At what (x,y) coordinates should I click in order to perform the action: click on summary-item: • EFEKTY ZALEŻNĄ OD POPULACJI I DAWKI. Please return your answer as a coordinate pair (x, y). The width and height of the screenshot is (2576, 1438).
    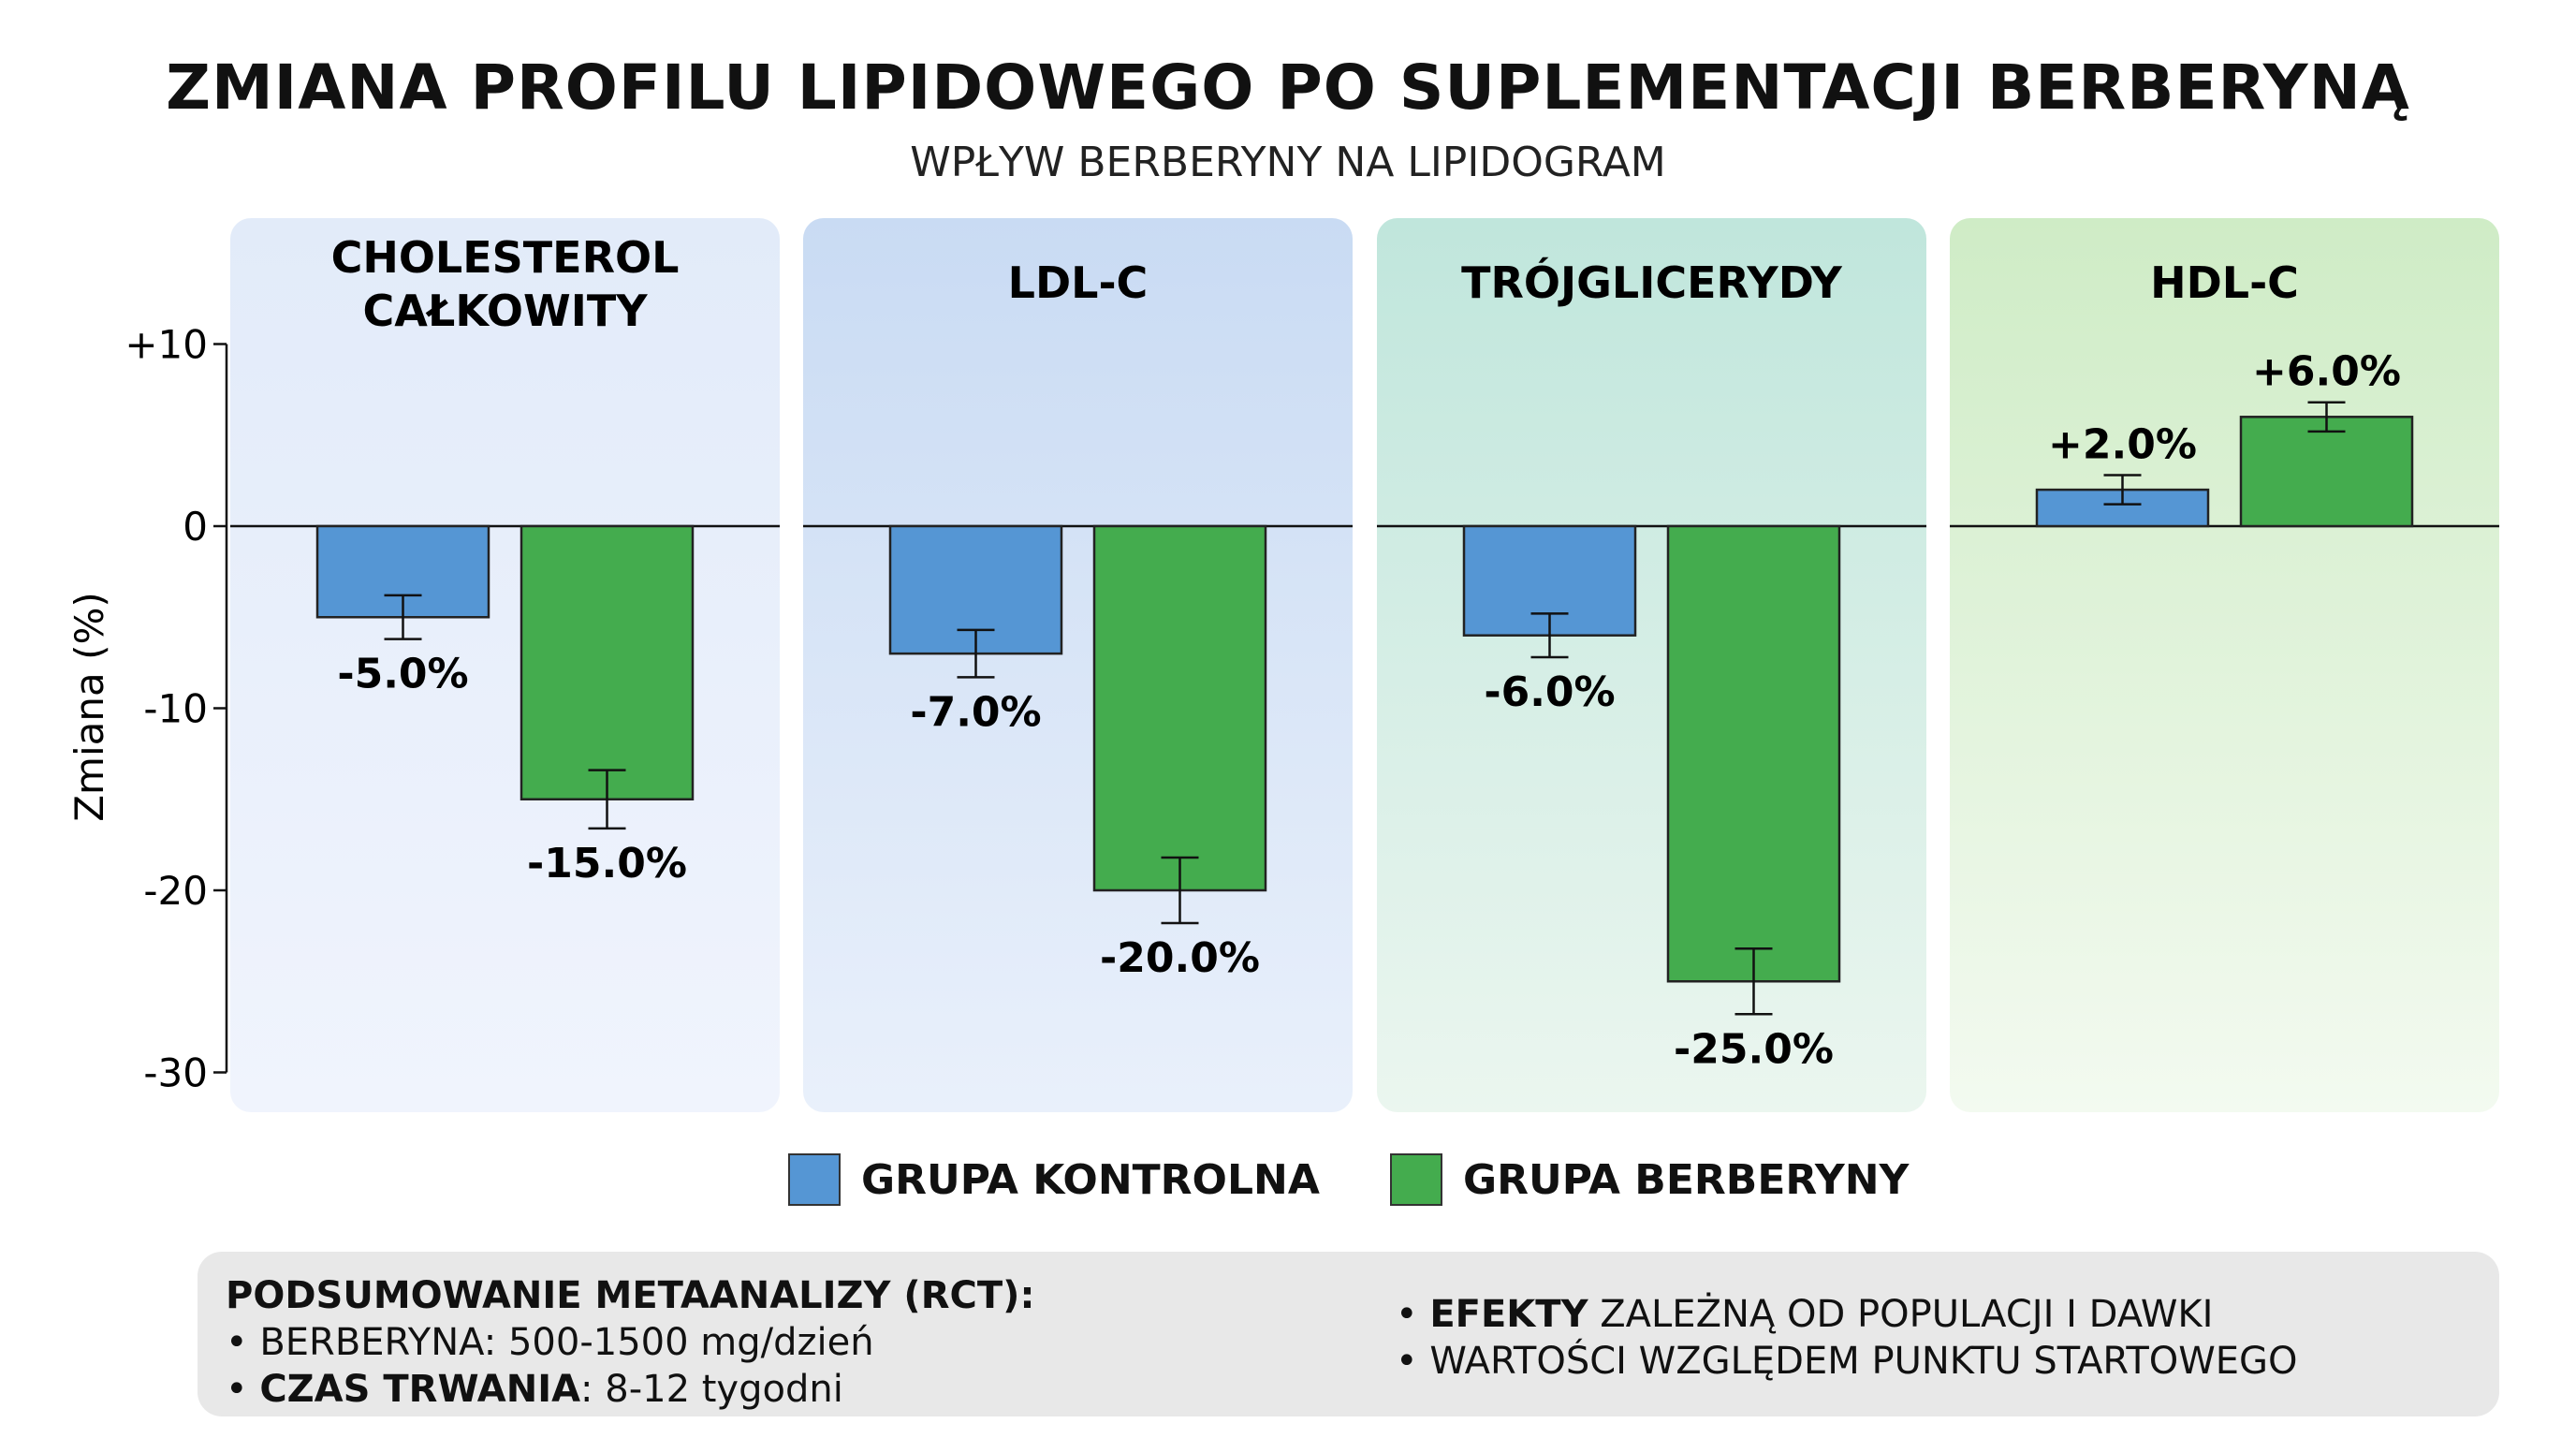
    Looking at the image, I should click on (1805, 1314).